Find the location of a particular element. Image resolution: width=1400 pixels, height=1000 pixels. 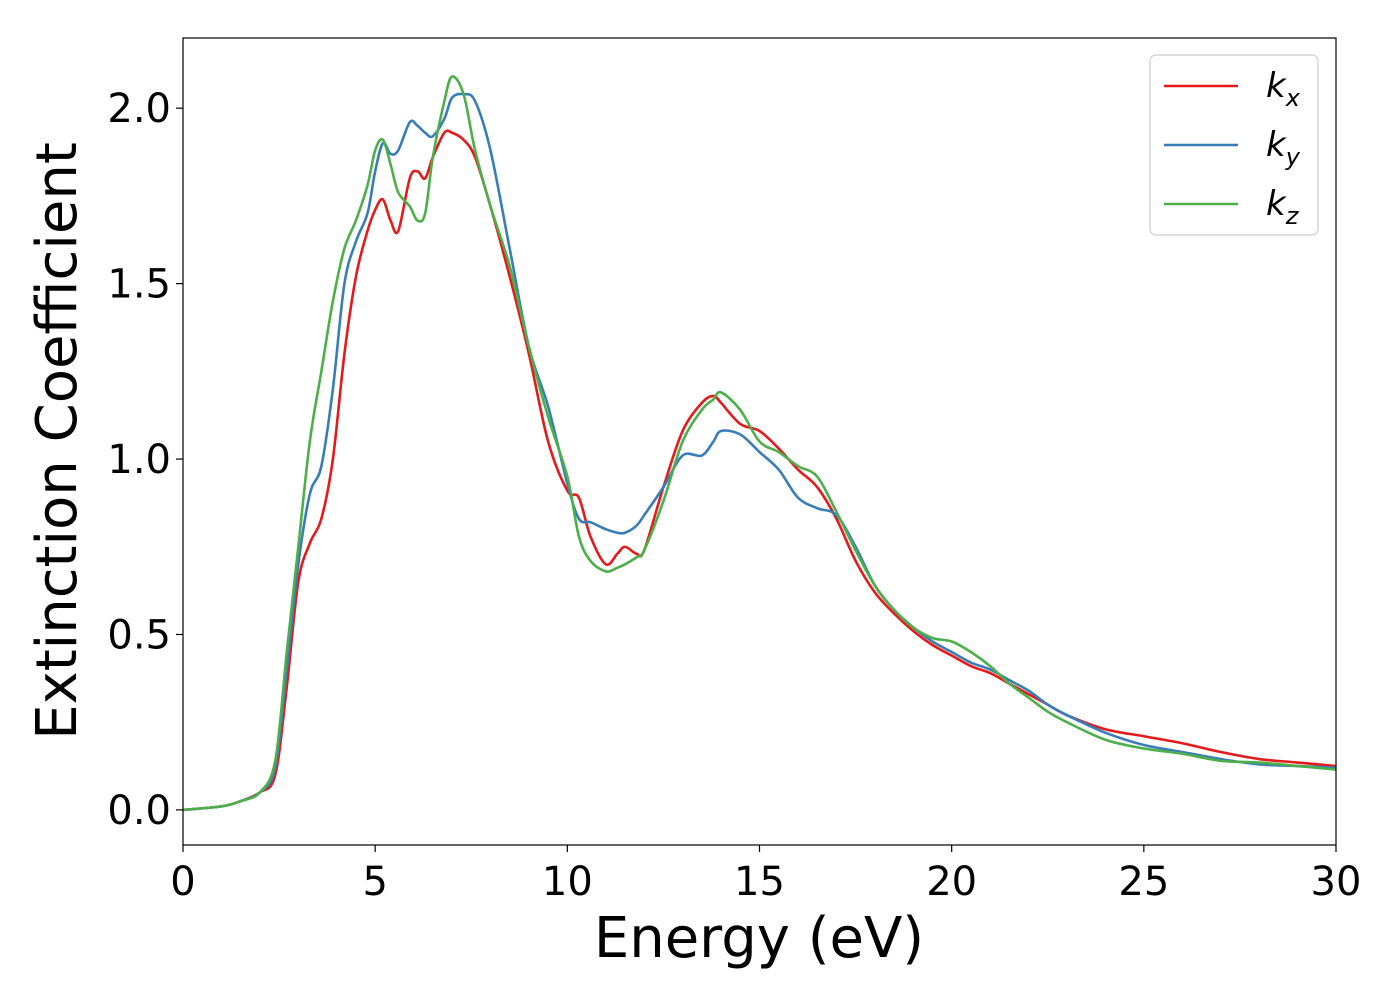

x-tick-label: 5 is located at coordinates (374, 882).